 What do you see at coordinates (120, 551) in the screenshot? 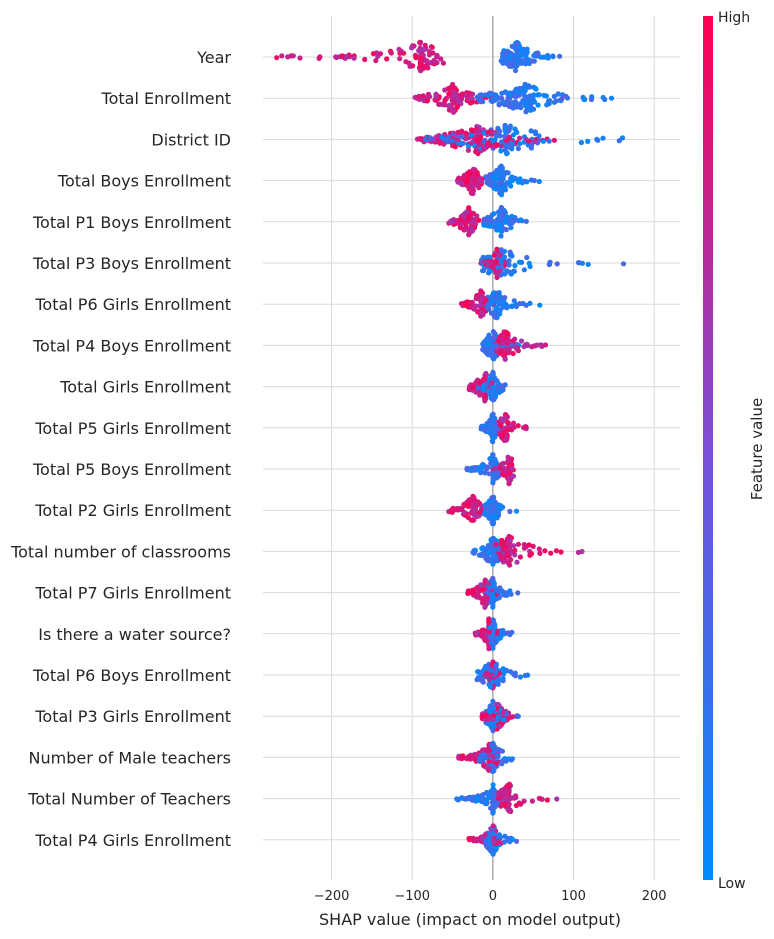
I see `feature-label: Total number of classrooms` at bounding box center [120, 551].